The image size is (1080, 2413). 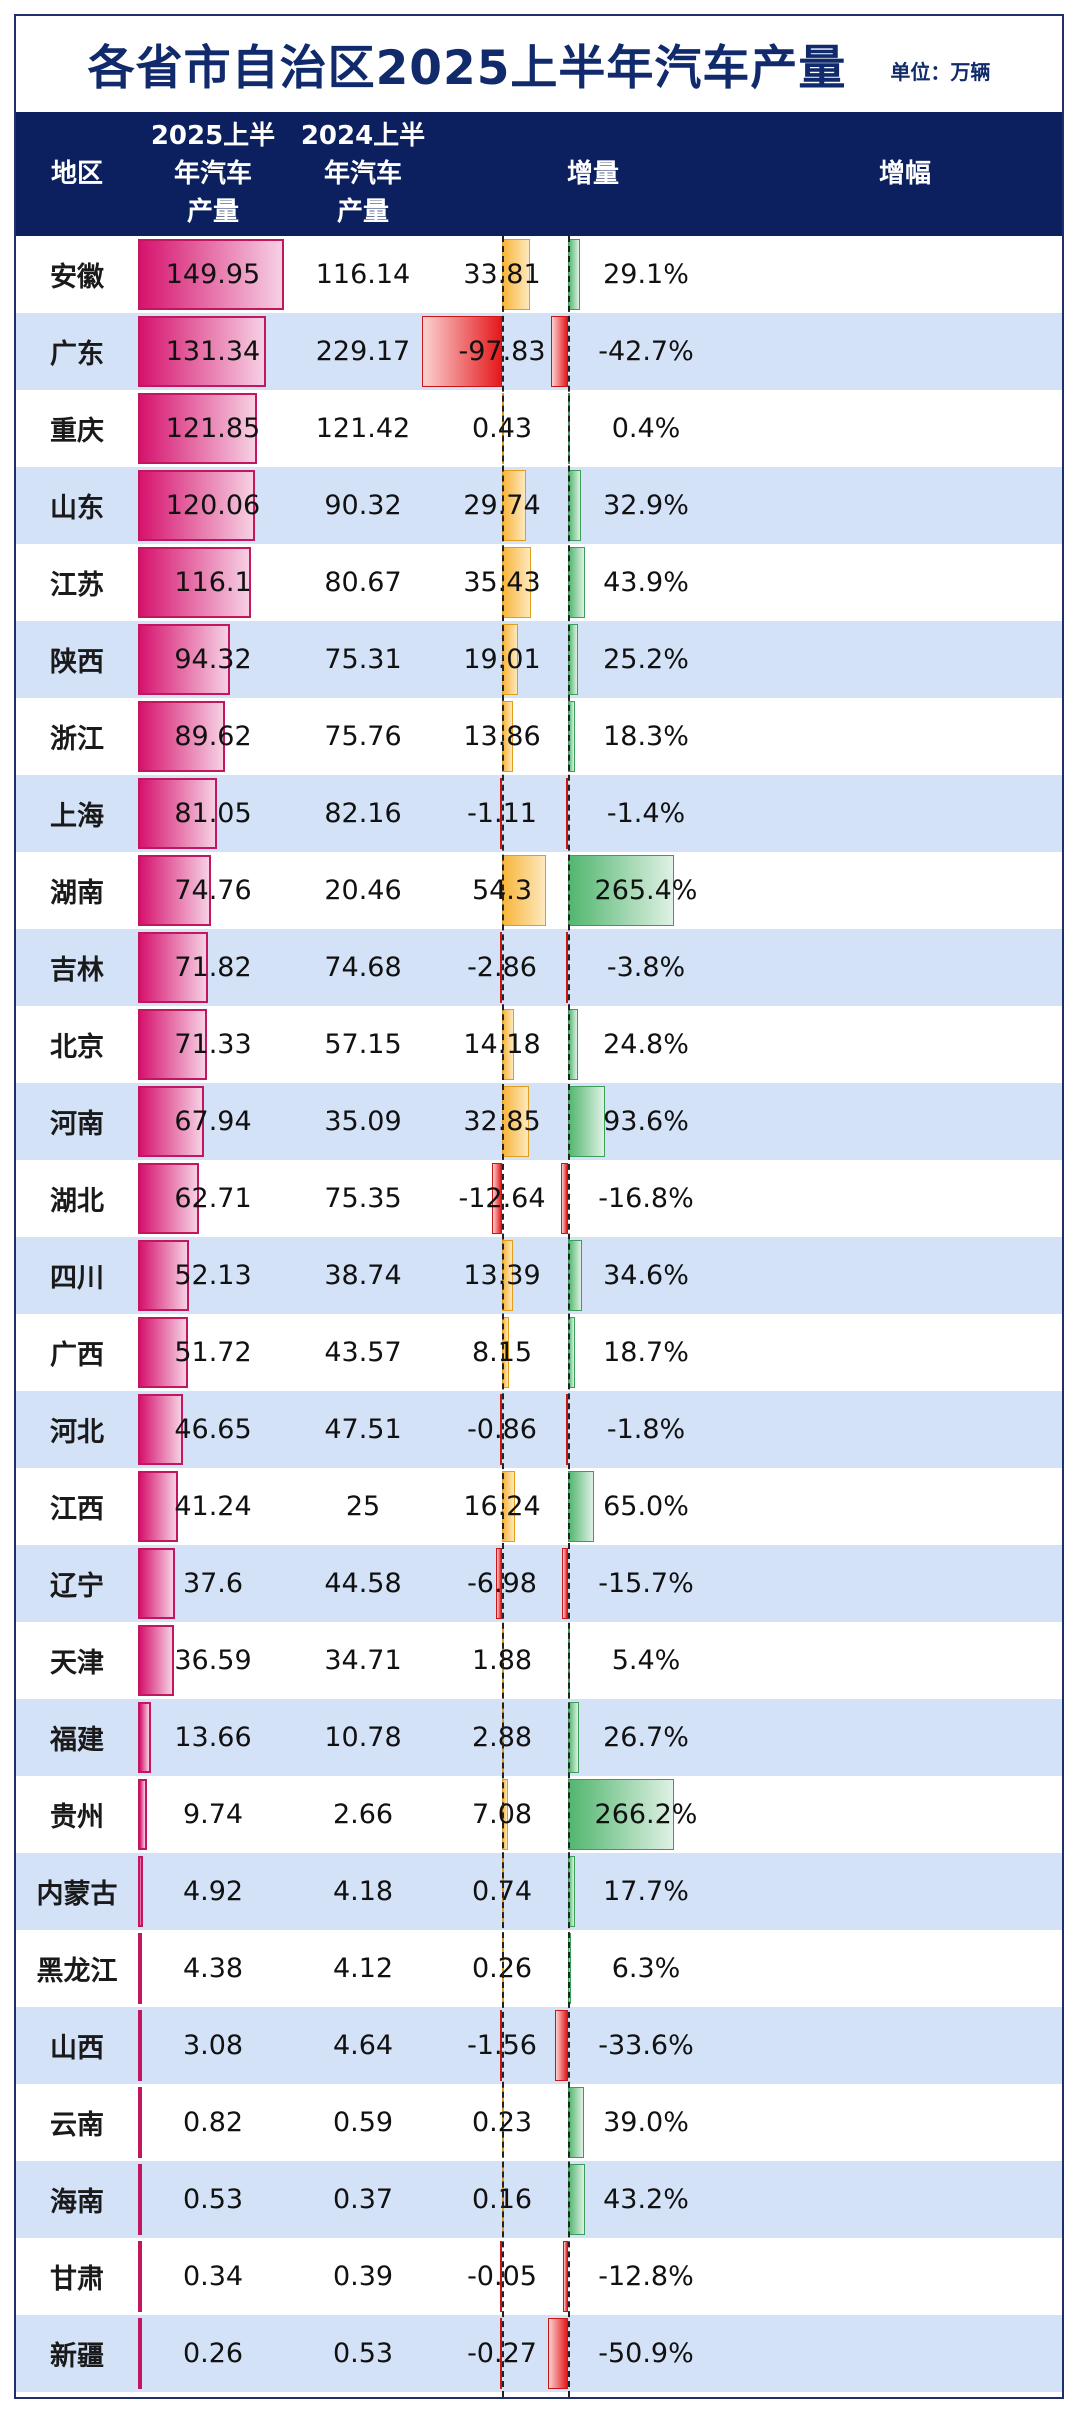 I want to click on production-2025-value: 0.53, so click(x=213, y=2199).